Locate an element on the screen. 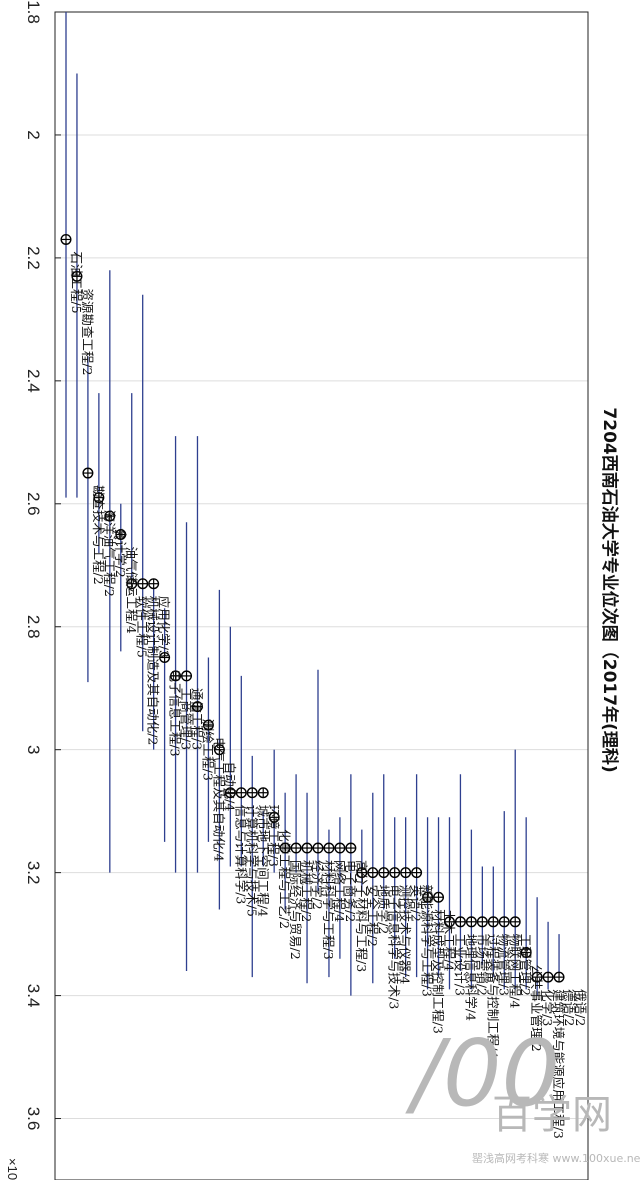 The width and height of the screenshot is (640, 1180). category-label: 英语/2 is located at coordinates (416, 903).